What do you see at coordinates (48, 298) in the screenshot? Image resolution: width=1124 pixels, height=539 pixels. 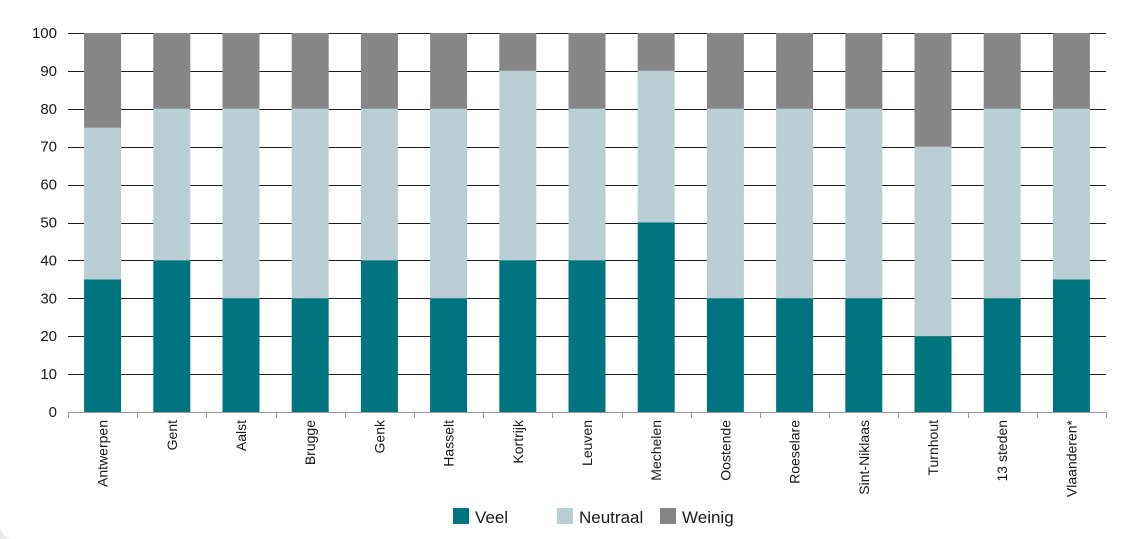 I see `y-tick-label: 30` at bounding box center [48, 298].